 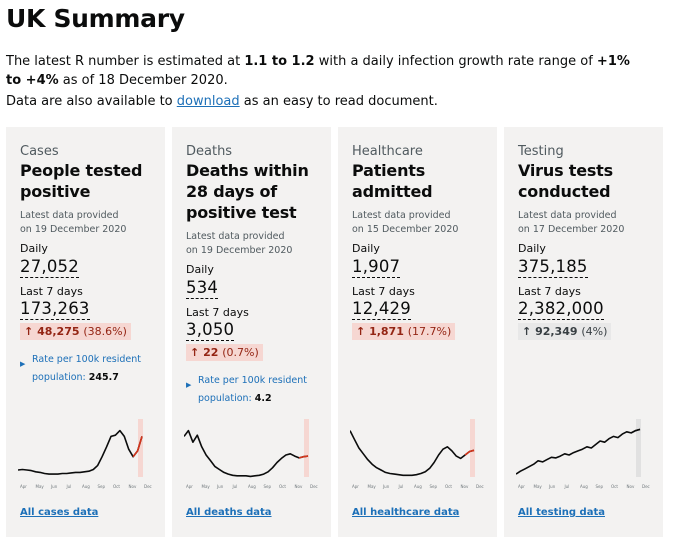 I want to click on card-heading: Patients admitted, so click(x=392, y=181).